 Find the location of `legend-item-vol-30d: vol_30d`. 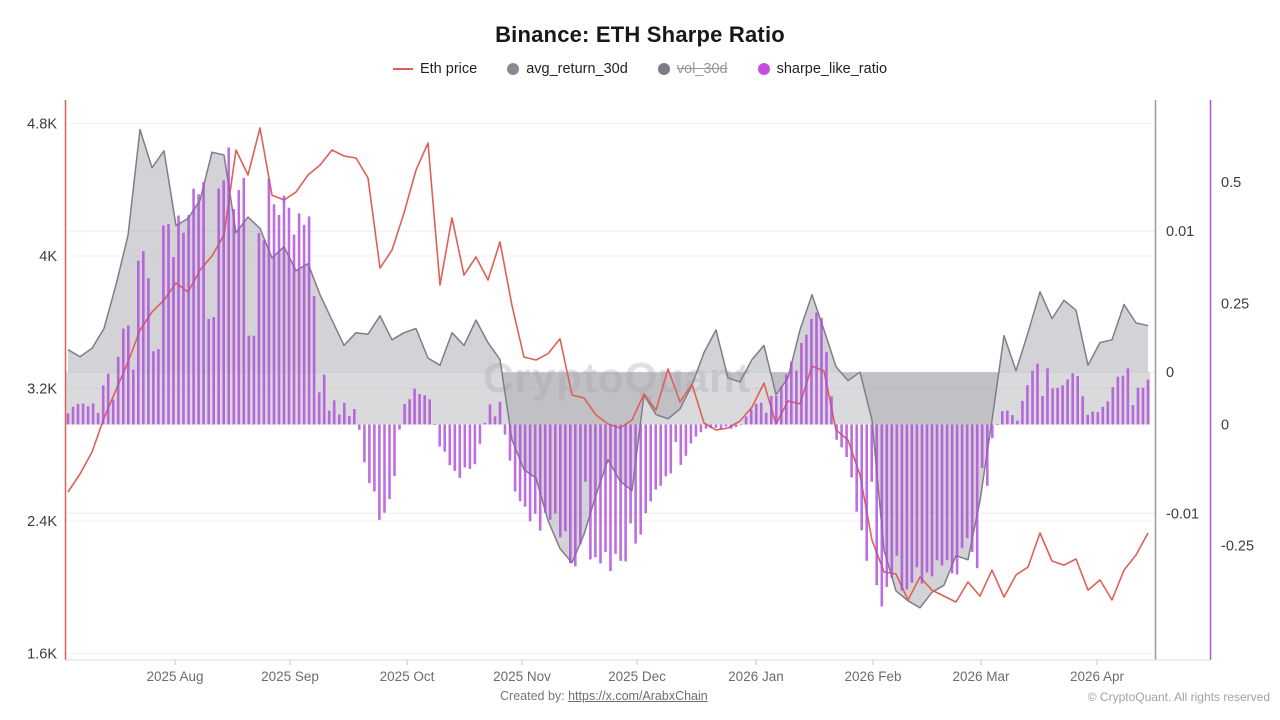

legend-item-vol-30d: vol_30d is located at coordinates (692, 69).